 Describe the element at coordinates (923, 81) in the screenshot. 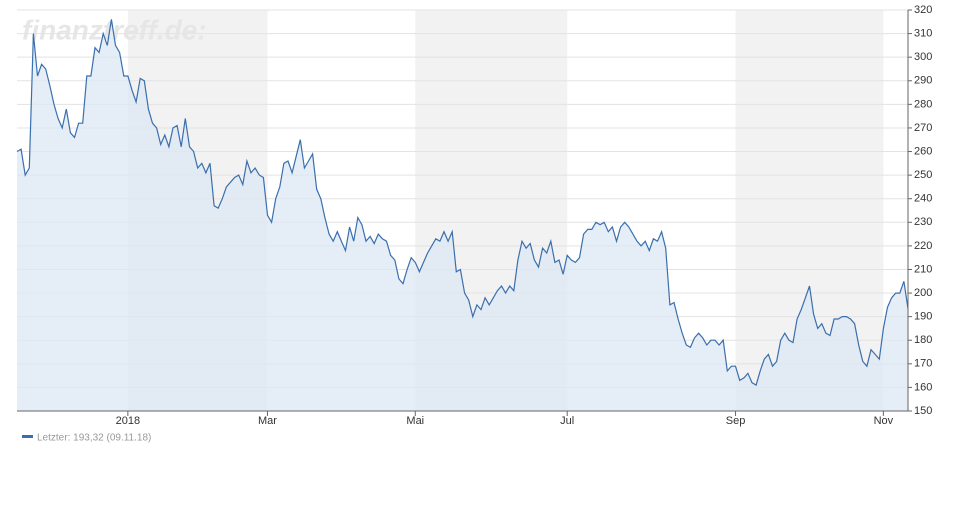

I see `y-tick-label: 290` at that location.